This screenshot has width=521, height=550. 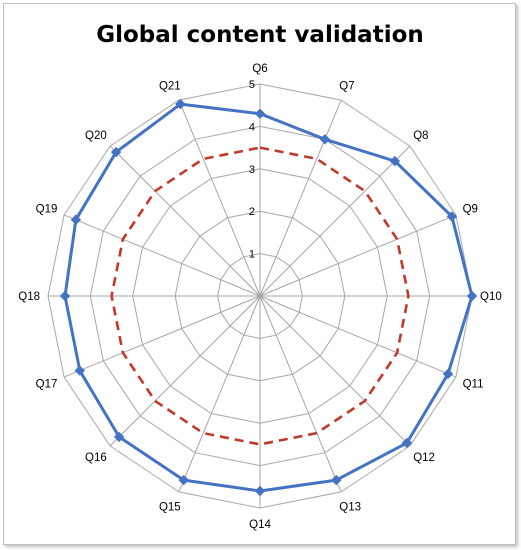 I want to click on category-label-q18: Q18, so click(x=29, y=297).